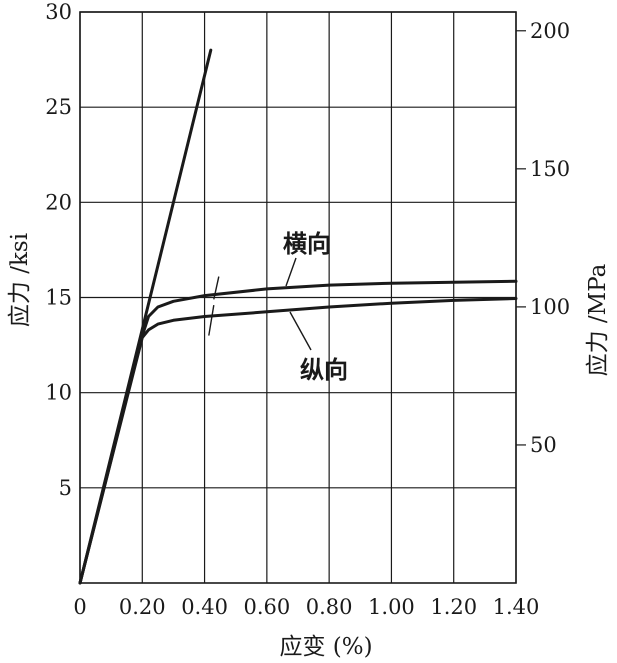 The height and width of the screenshot is (663, 617). What do you see at coordinates (300, 331) in the screenshot?
I see `longitudinal-label-leader` at bounding box center [300, 331].